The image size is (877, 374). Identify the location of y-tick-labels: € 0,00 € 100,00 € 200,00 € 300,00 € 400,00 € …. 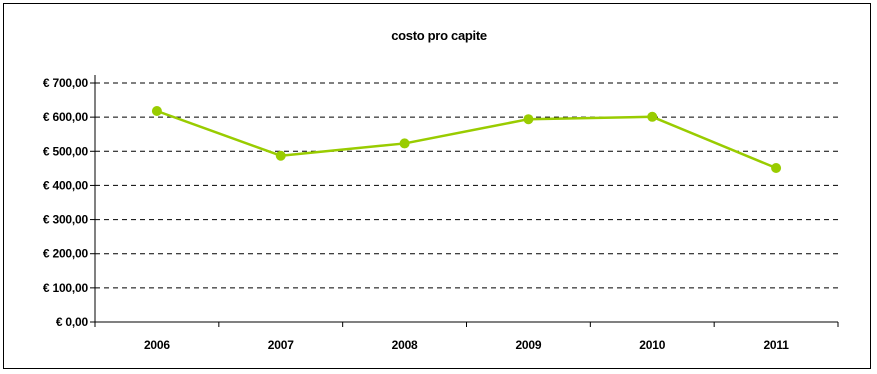
(66, 202).